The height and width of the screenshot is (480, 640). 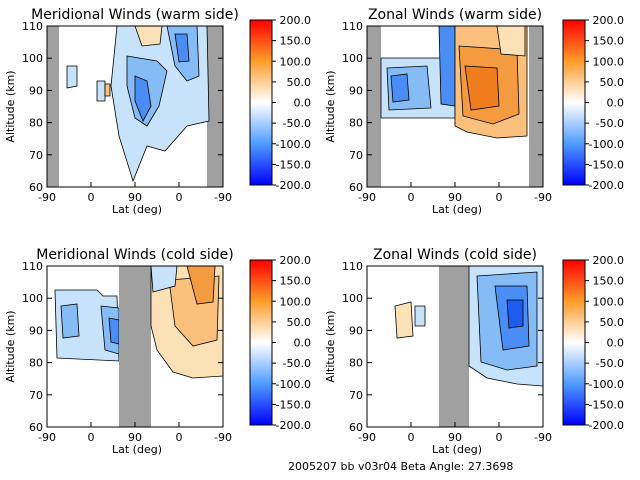 I want to click on chart-title: Meridional Winds (warm side), so click(x=135, y=15).